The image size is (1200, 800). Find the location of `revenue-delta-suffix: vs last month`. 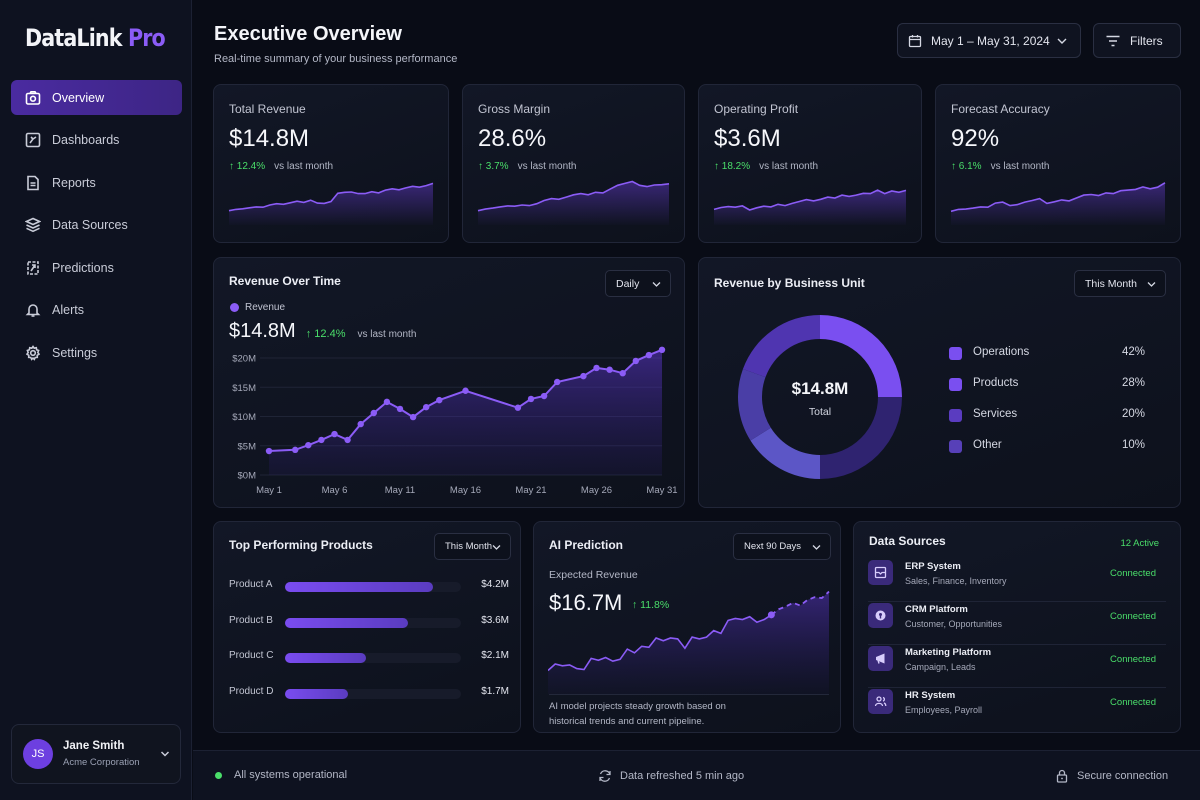

revenue-delta-suffix: vs last month is located at coordinates (387, 334).